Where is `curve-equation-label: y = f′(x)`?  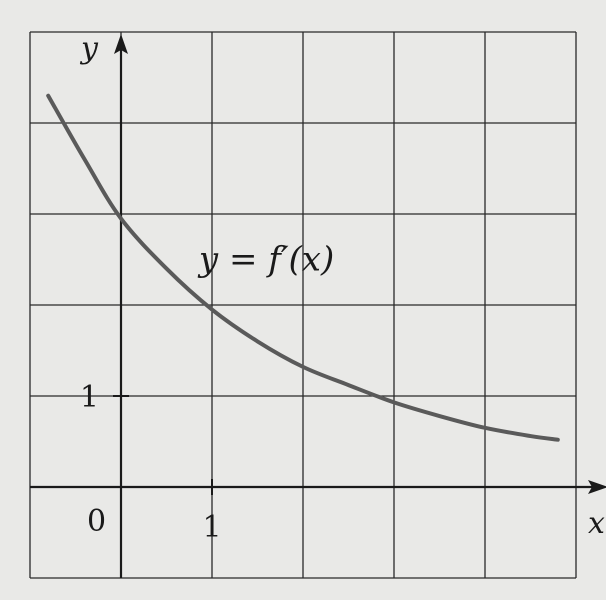
curve-equation-label: y = f′(x) is located at coordinates (265, 259).